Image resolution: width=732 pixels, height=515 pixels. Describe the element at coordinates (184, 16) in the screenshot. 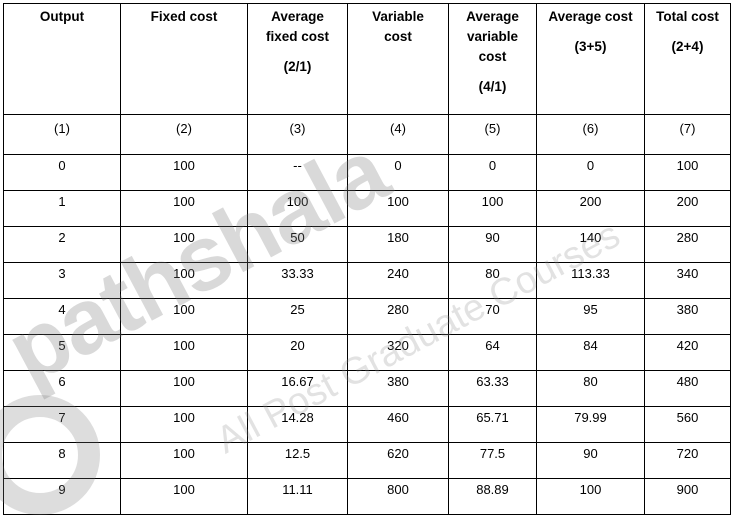

I see `header-label: Fixed cost` at that location.